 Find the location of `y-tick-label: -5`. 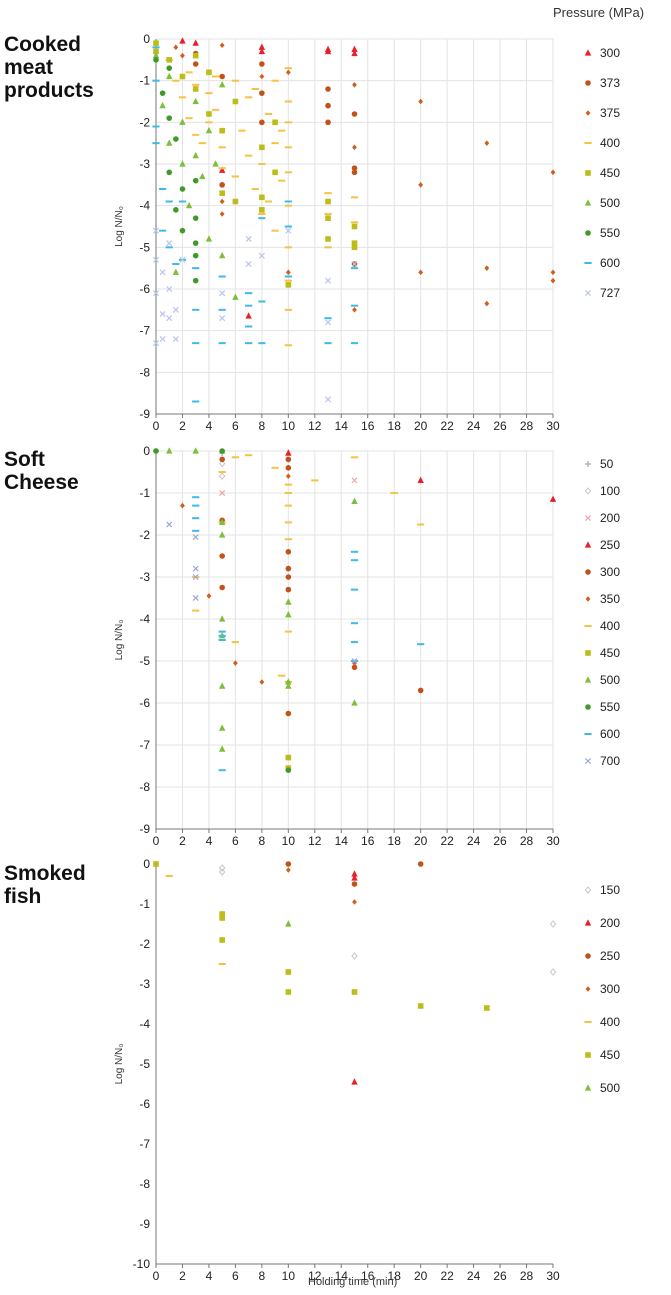

y-tick-label: -5 is located at coordinates (144, 1064).